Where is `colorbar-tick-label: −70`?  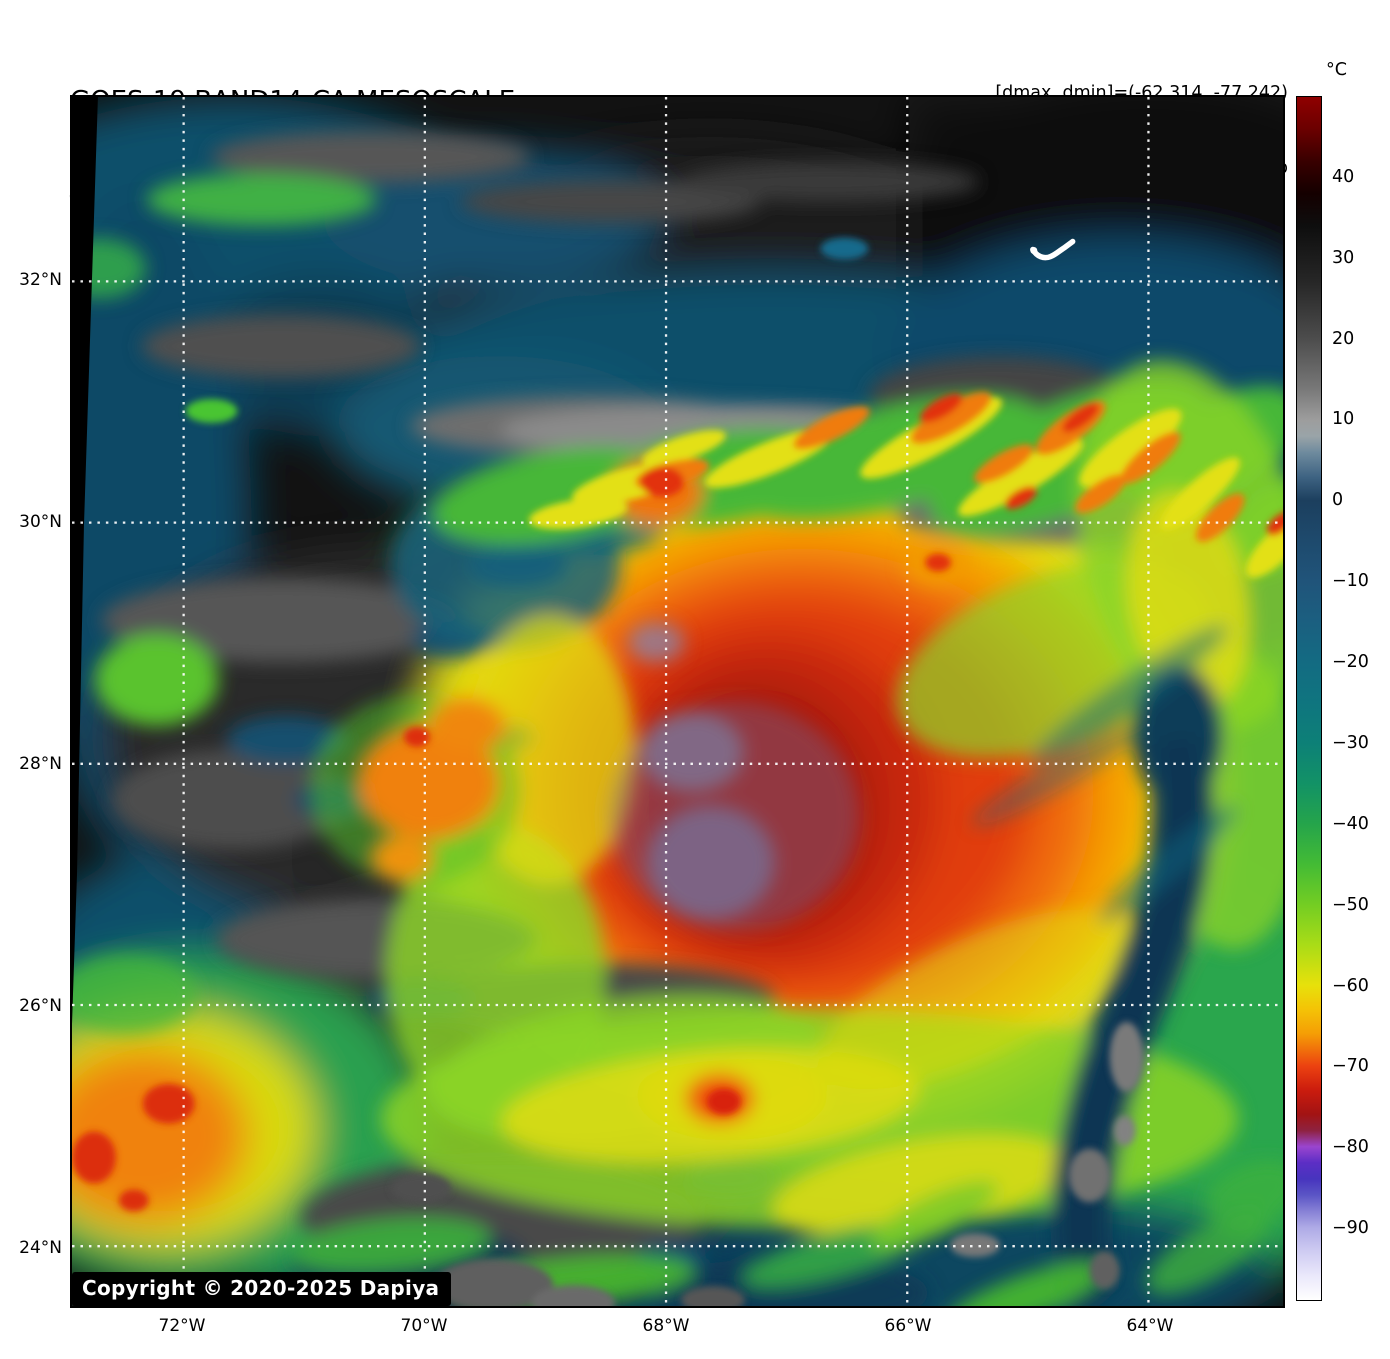 colorbar-tick-label: −70 is located at coordinates (1350, 1066).